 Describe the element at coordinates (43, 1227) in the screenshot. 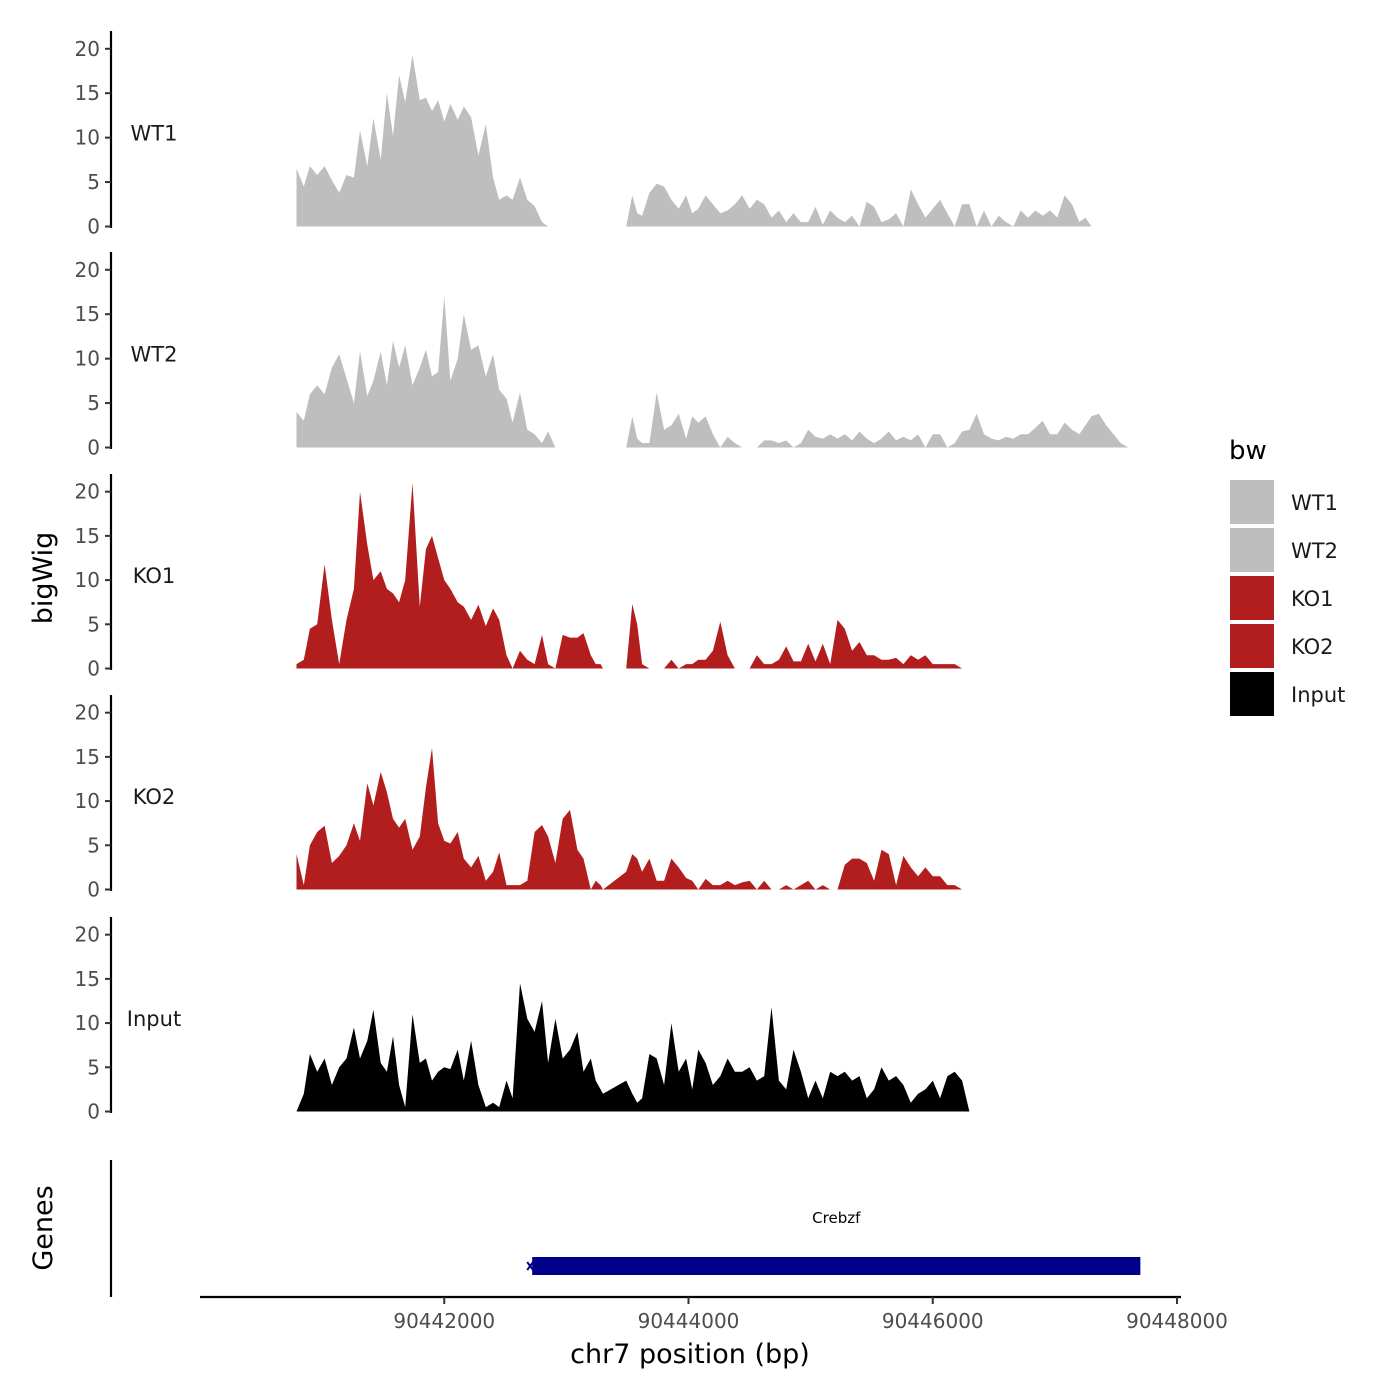

I see `genes-axis-title: Genes` at that location.